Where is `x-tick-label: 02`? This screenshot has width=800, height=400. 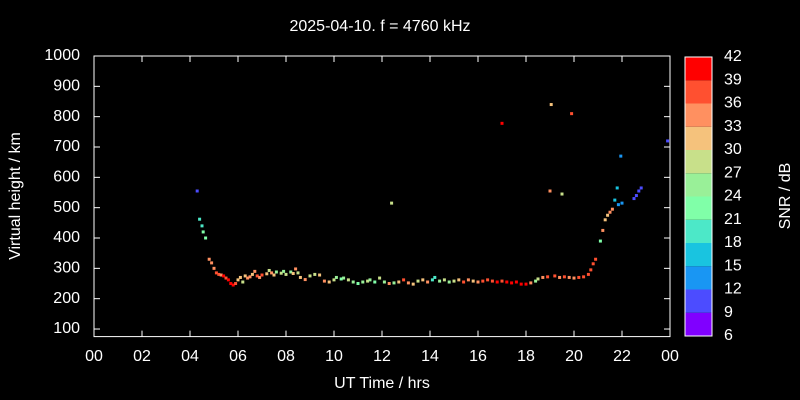
x-tick-label: 02 is located at coordinates (142, 356).